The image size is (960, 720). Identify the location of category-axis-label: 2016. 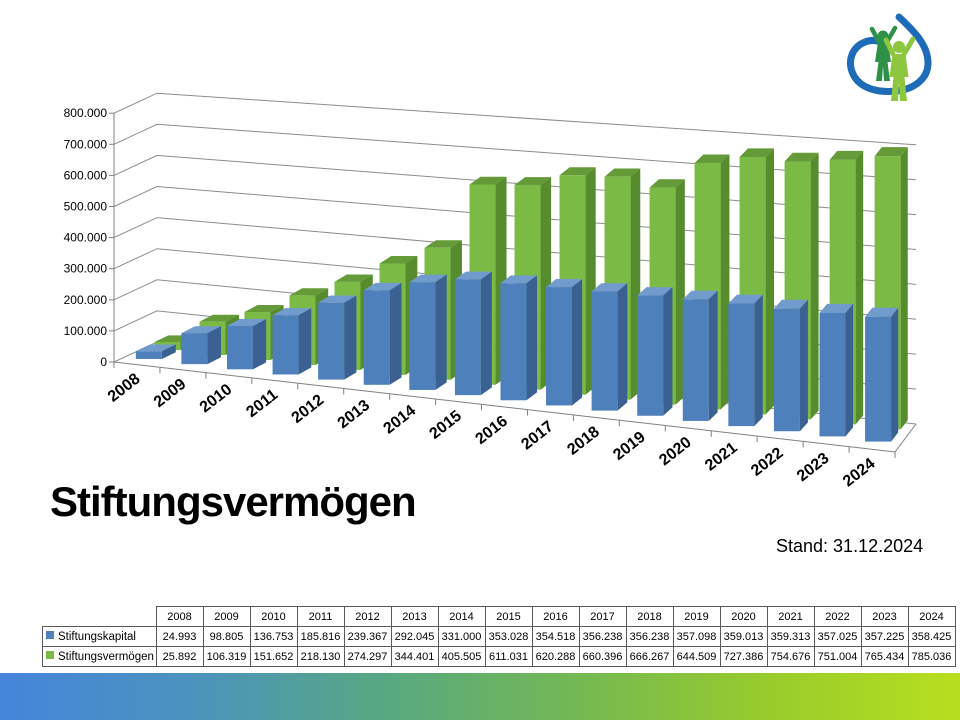
(491, 430).